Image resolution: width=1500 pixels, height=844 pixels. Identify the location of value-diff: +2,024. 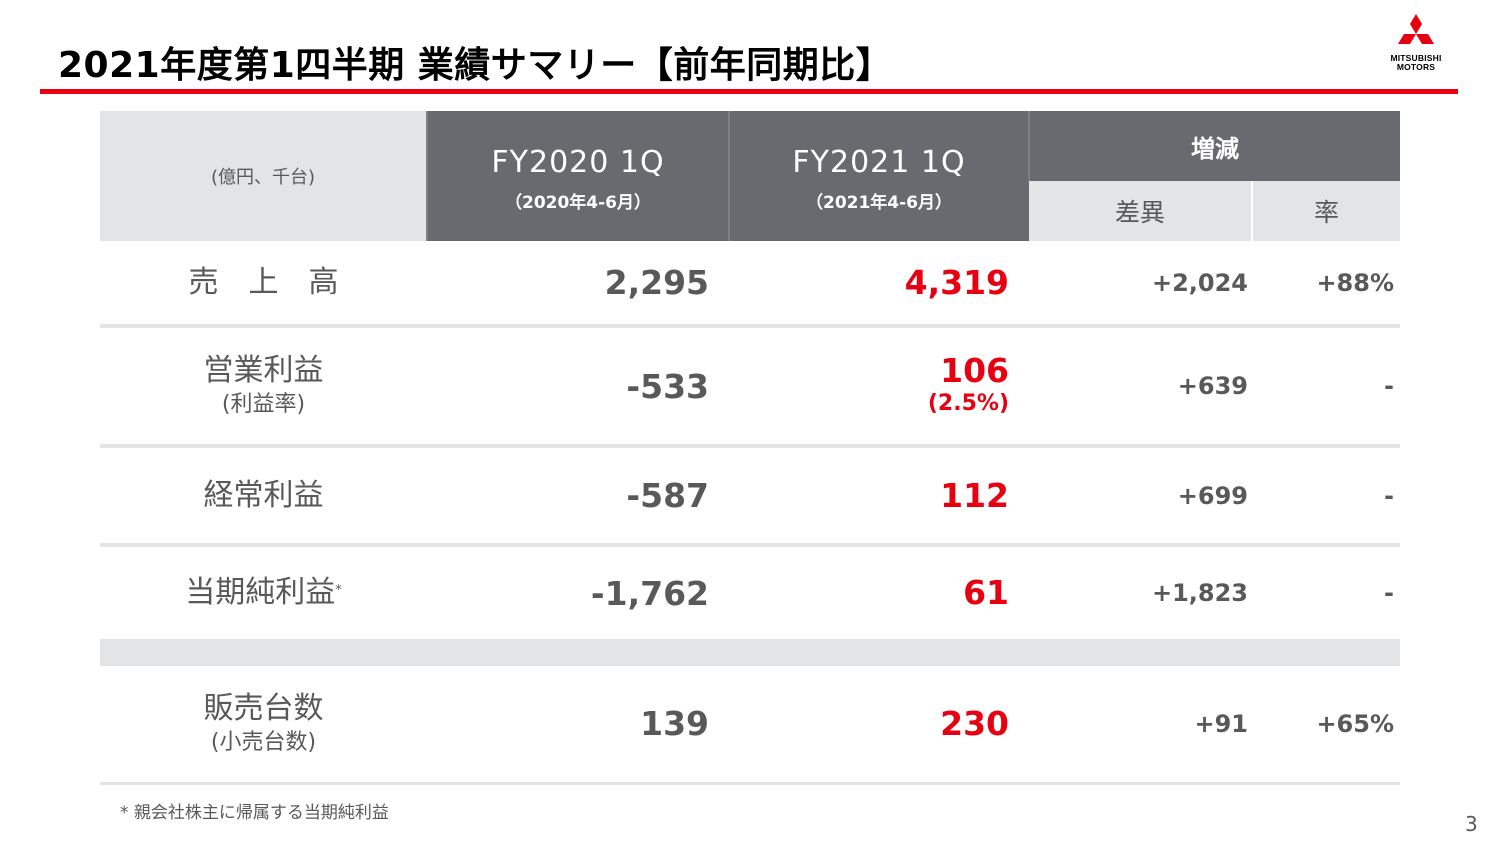
(1140, 284).